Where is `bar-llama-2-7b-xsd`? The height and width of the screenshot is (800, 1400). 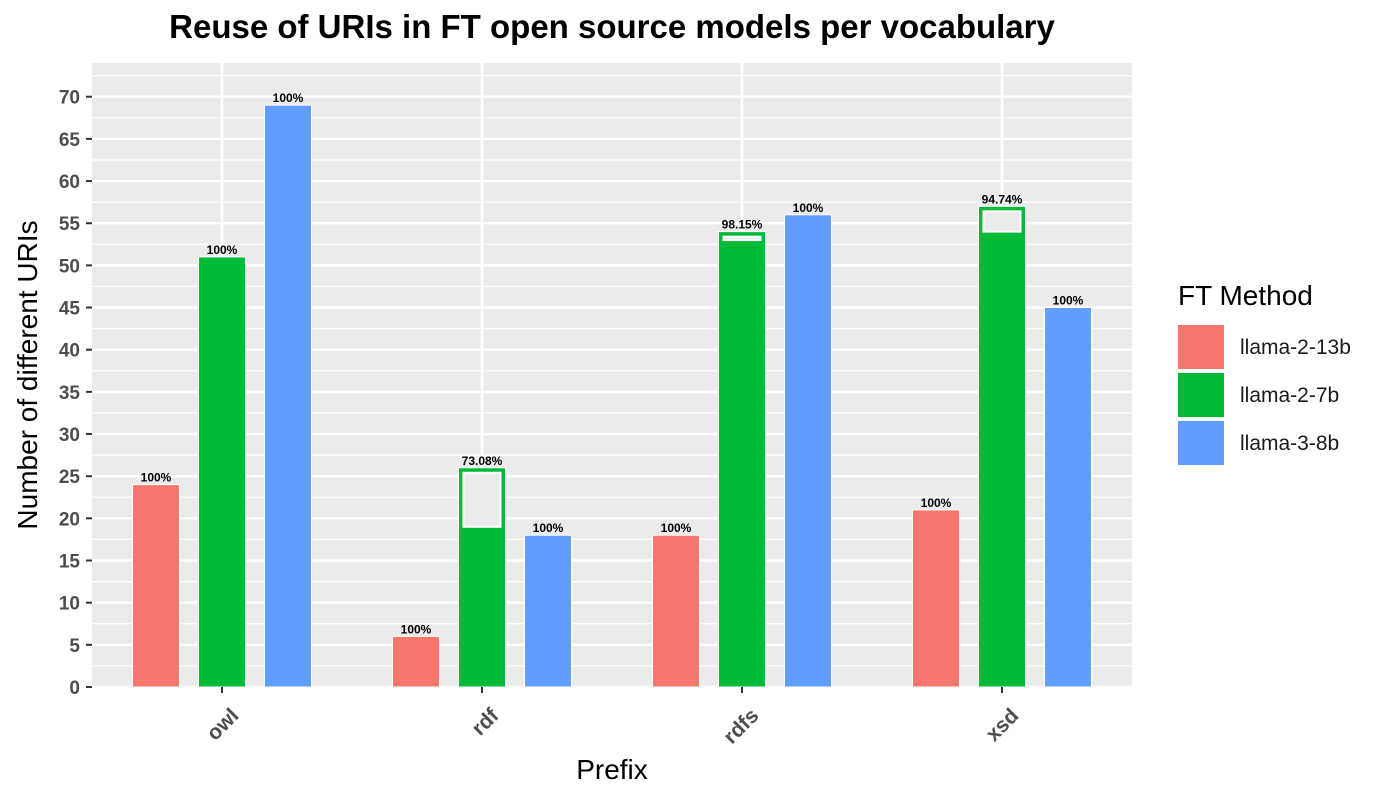 bar-llama-2-7b-xsd is located at coordinates (1002, 446).